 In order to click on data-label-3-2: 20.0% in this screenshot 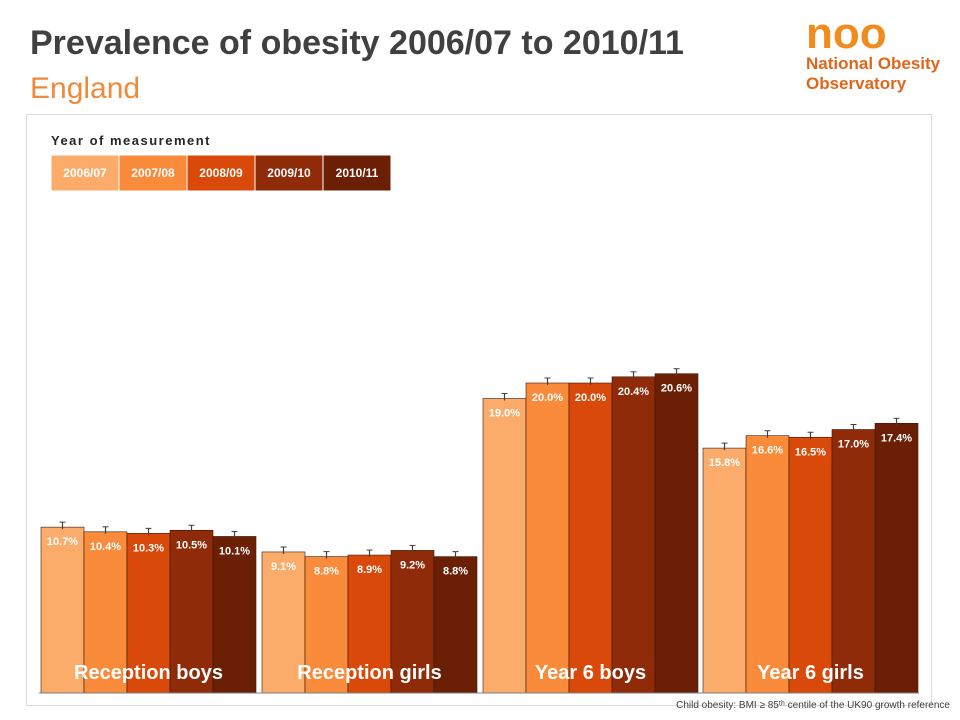, I will do `click(547, 398)`.